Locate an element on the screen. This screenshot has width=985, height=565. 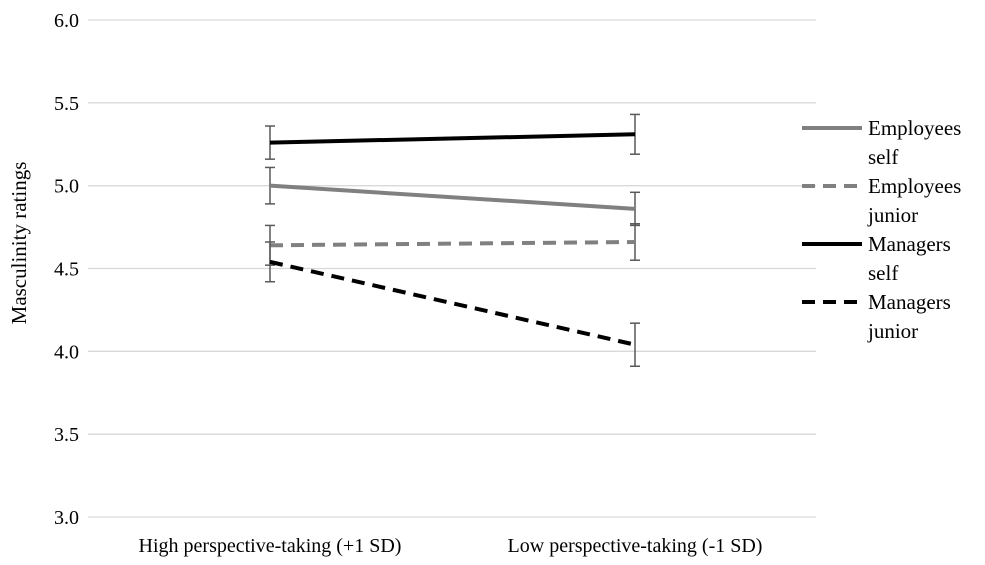
legend-label: Employees self is located at coordinates (914, 142).